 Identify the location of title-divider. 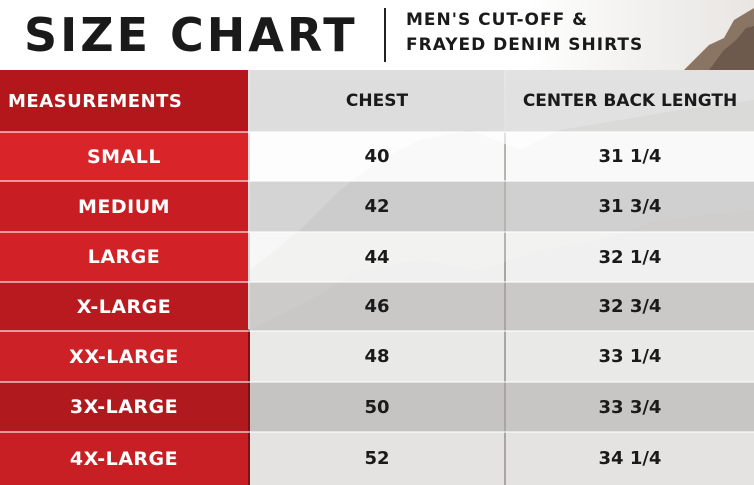
(385, 35).